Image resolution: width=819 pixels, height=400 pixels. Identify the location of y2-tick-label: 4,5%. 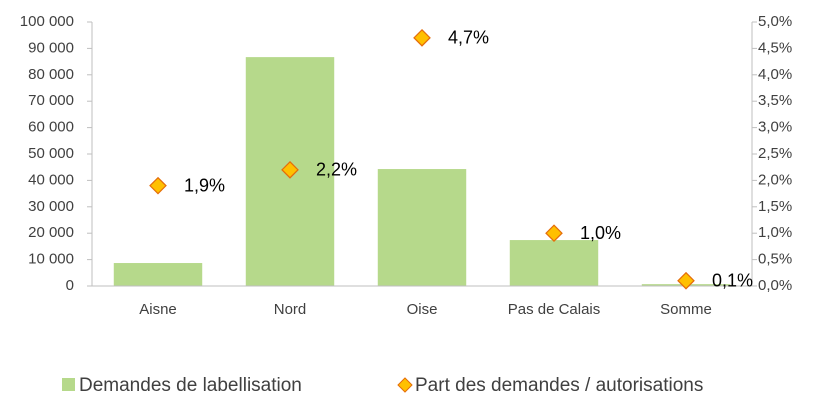
(775, 47).